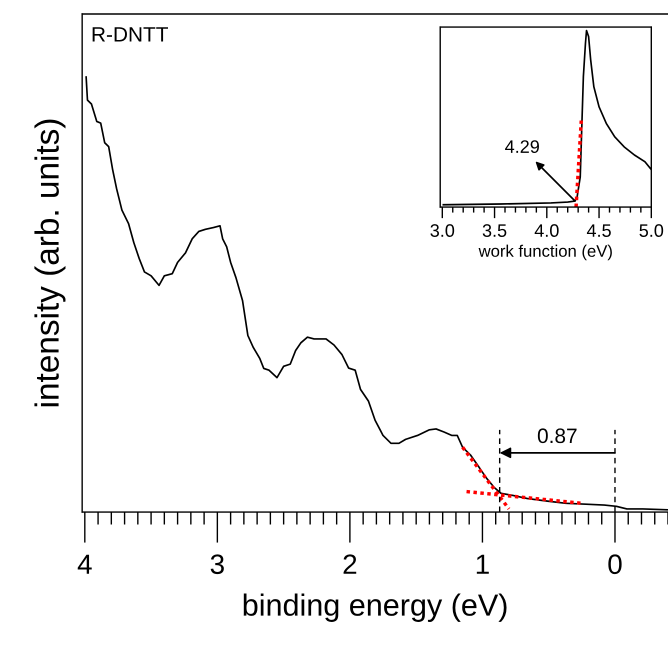  I want to click on x-tick-label: 3, so click(217, 564).